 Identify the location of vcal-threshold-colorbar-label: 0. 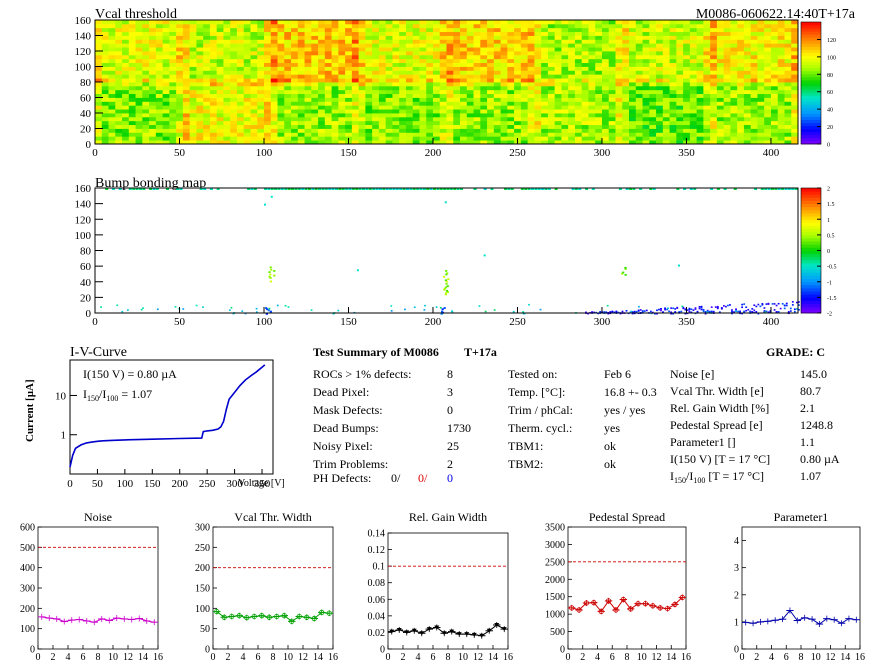
(828, 146).